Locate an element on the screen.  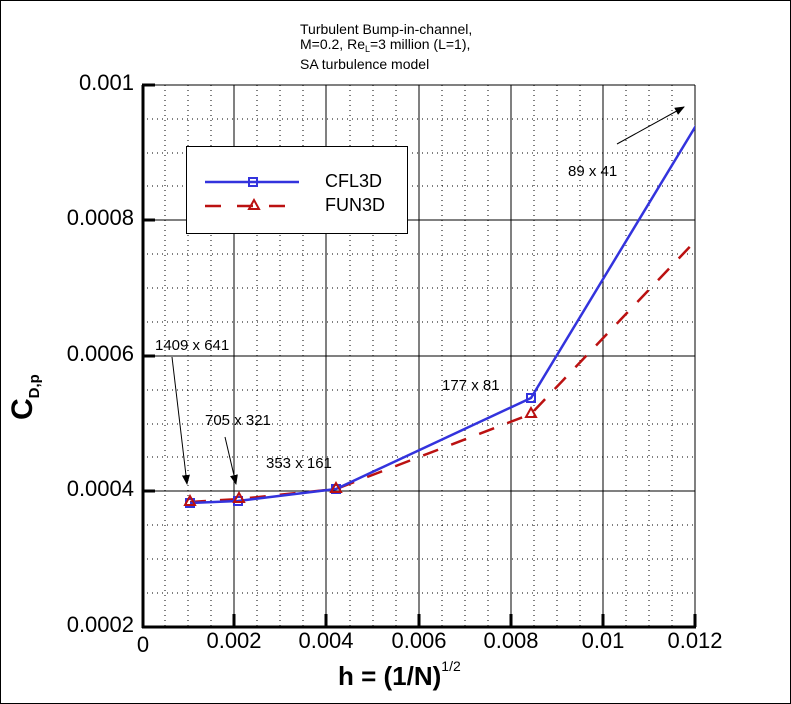
annotation-grid-705x321: 705 x 321 is located at coordinates (238, 420).